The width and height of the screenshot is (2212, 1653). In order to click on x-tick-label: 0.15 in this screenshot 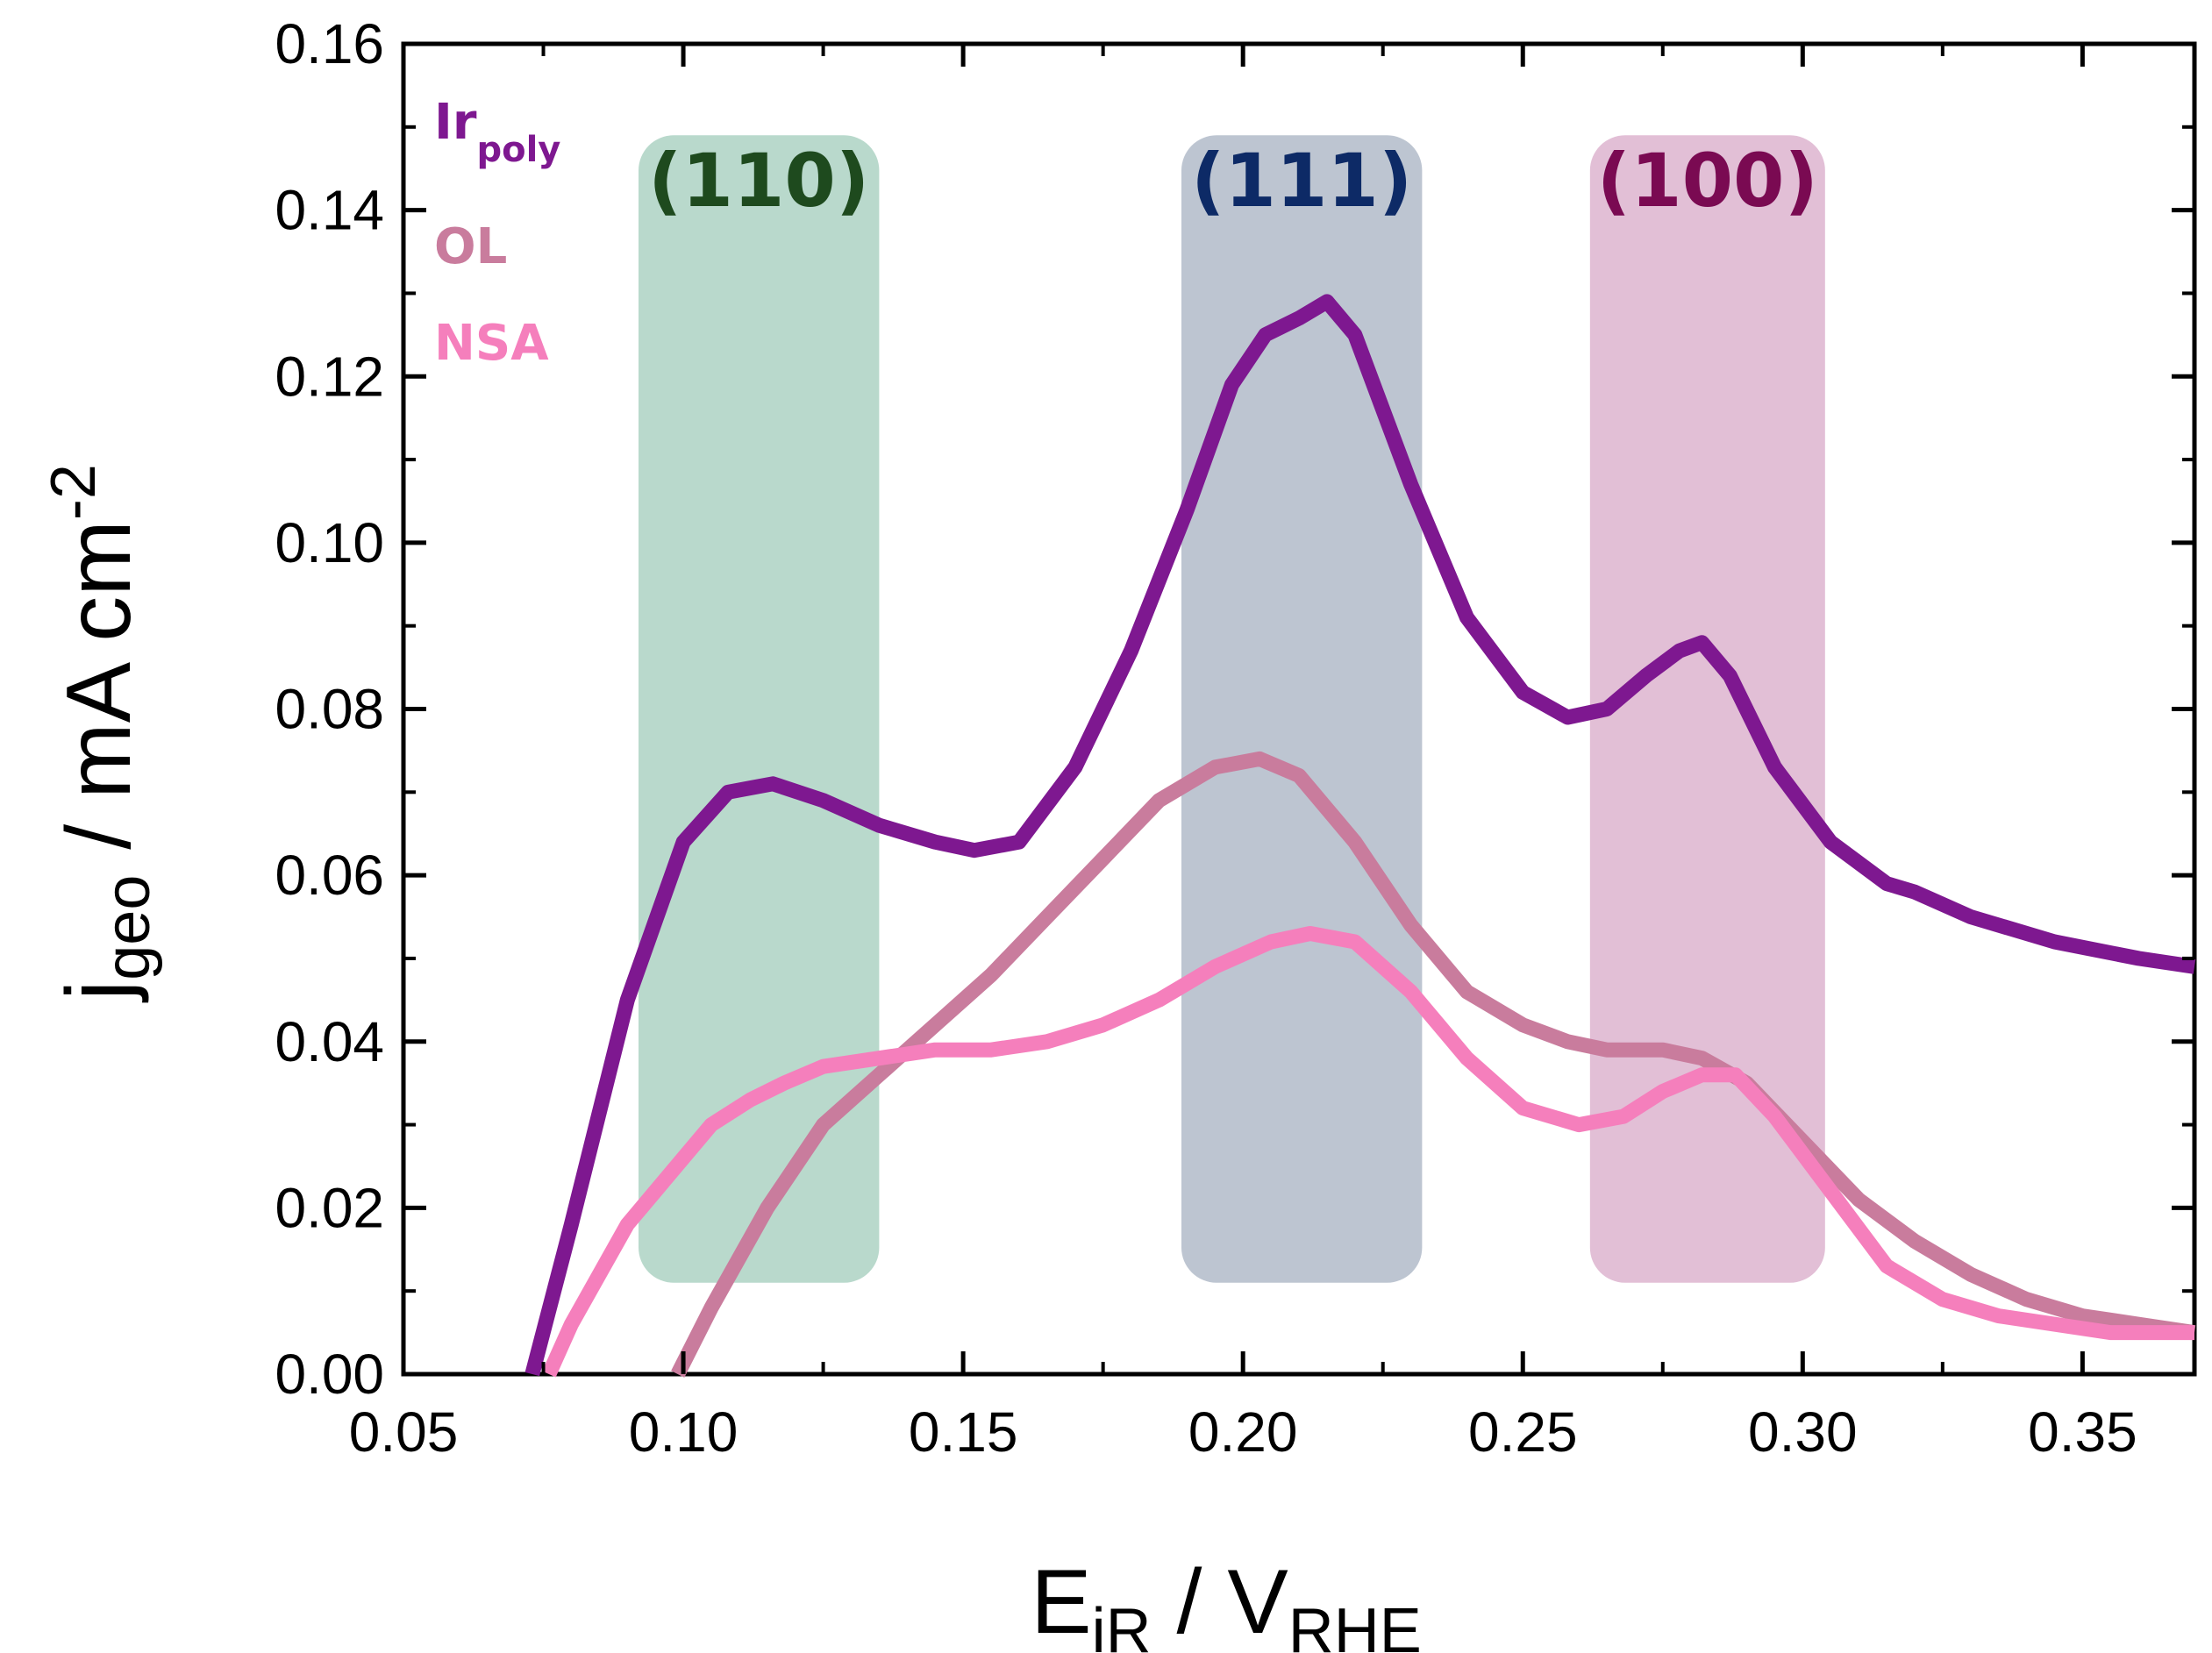, I will do `click(963, 1432)`.